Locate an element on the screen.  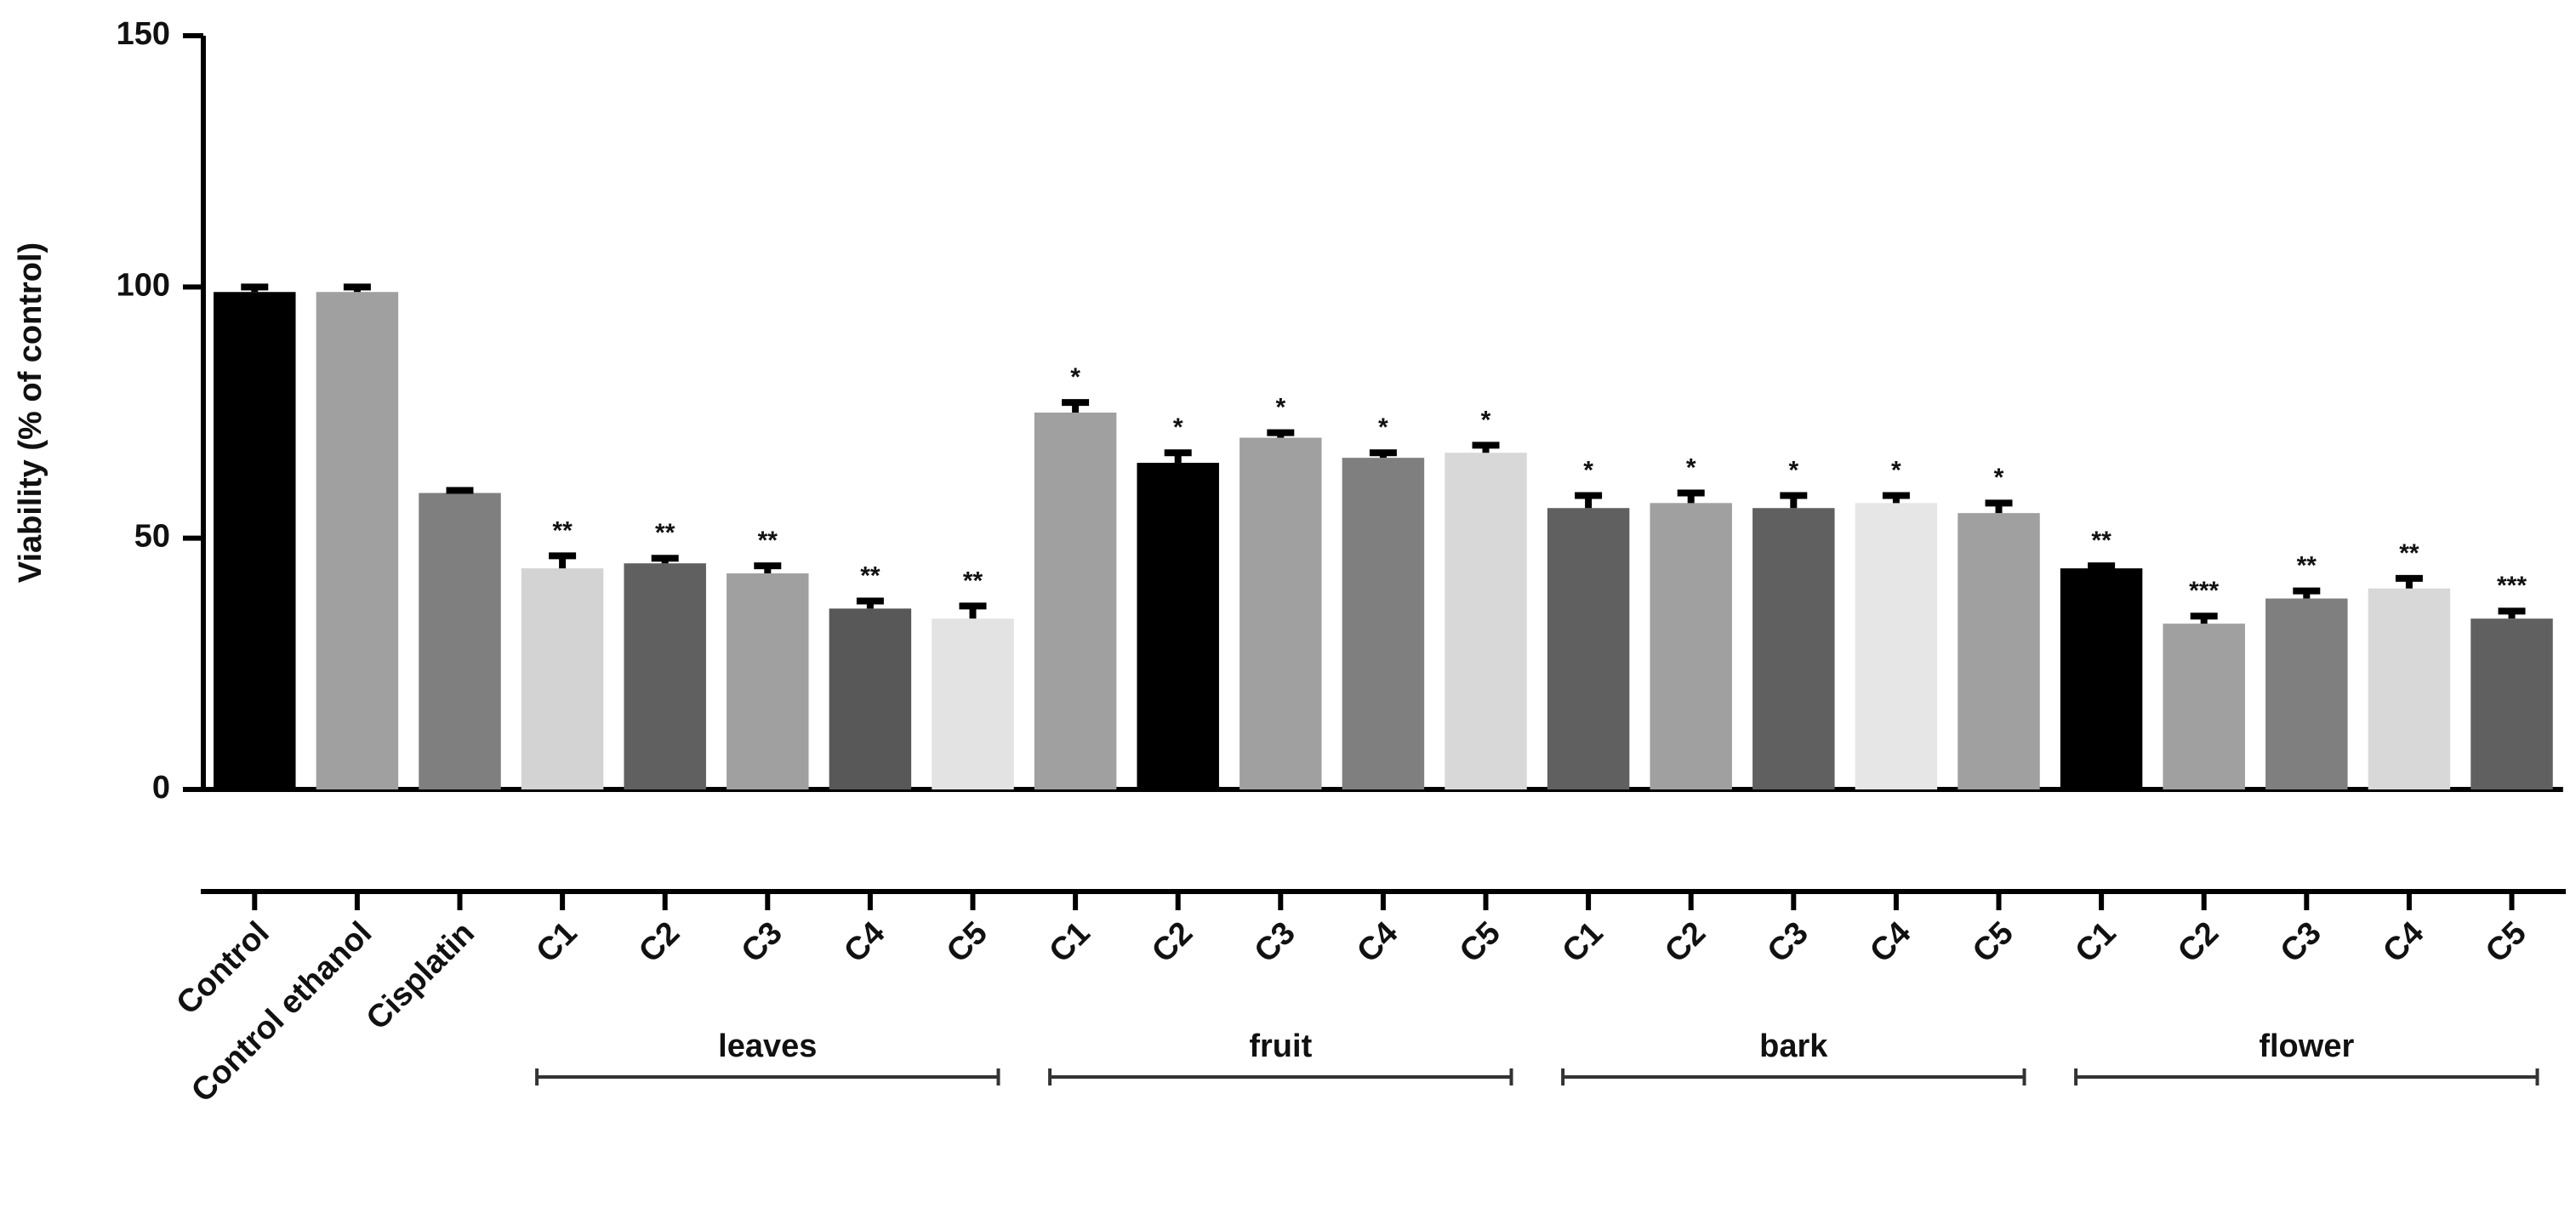
x-tick-label: Control is located at coordinates (223, 968).